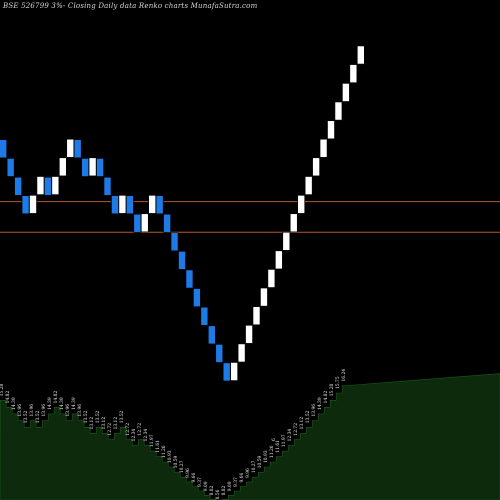 The width and height of the screenshot is (500, 500). What do you see at coordinates (158, 446) in the screenshot?
I see `volume-label: 11.61` at bounding box center [158, 446].